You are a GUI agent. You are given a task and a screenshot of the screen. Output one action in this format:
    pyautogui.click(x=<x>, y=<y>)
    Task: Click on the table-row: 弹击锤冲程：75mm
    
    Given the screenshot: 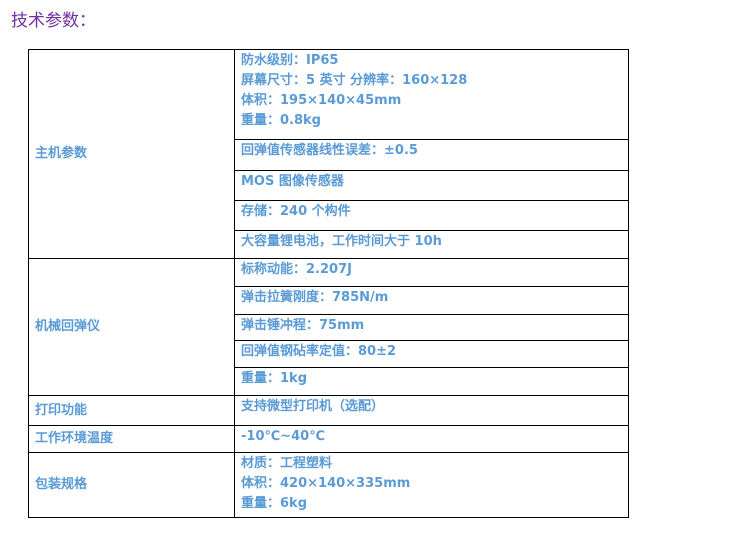 What is the action you would take?
    pyautogui.click(x=329, y=327)
    